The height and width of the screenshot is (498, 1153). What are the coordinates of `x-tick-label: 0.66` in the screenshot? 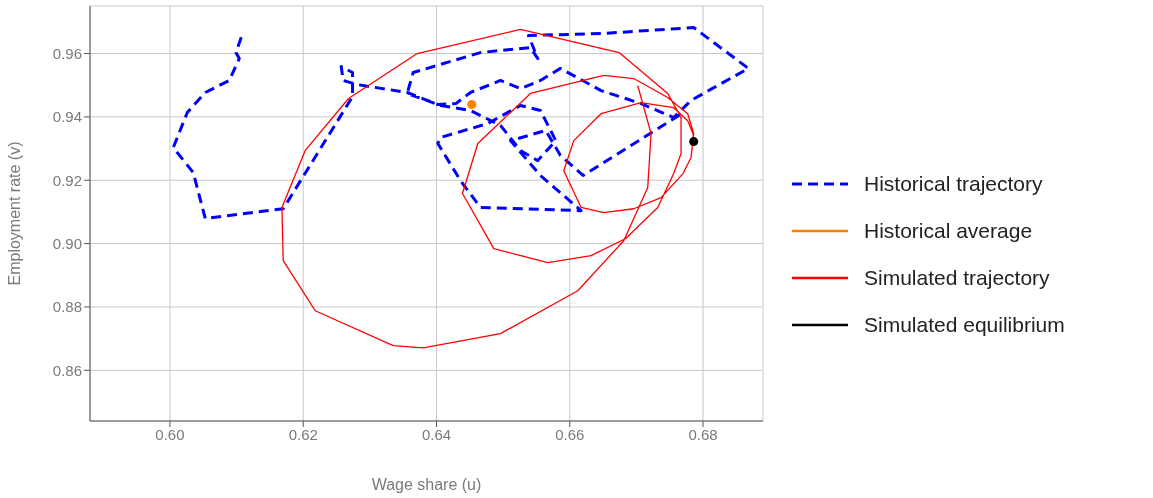 It's located at (570, 434).